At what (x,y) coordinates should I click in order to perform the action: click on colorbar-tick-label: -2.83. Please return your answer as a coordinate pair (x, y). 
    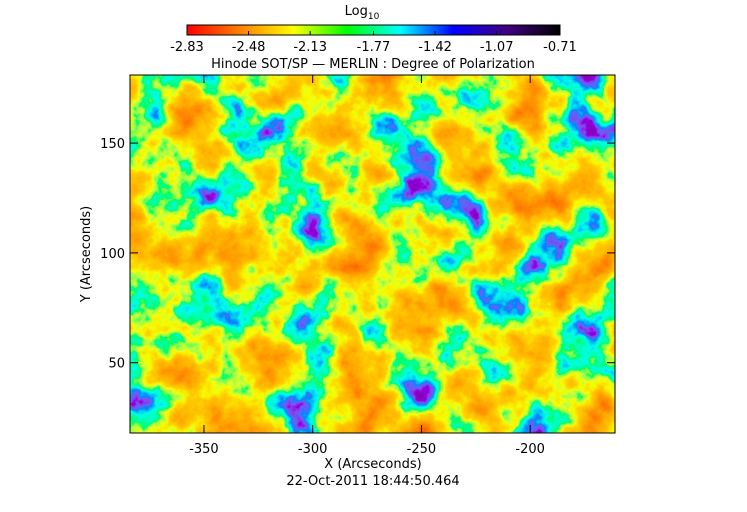
    Looking at the image, I should click on (187, 47).